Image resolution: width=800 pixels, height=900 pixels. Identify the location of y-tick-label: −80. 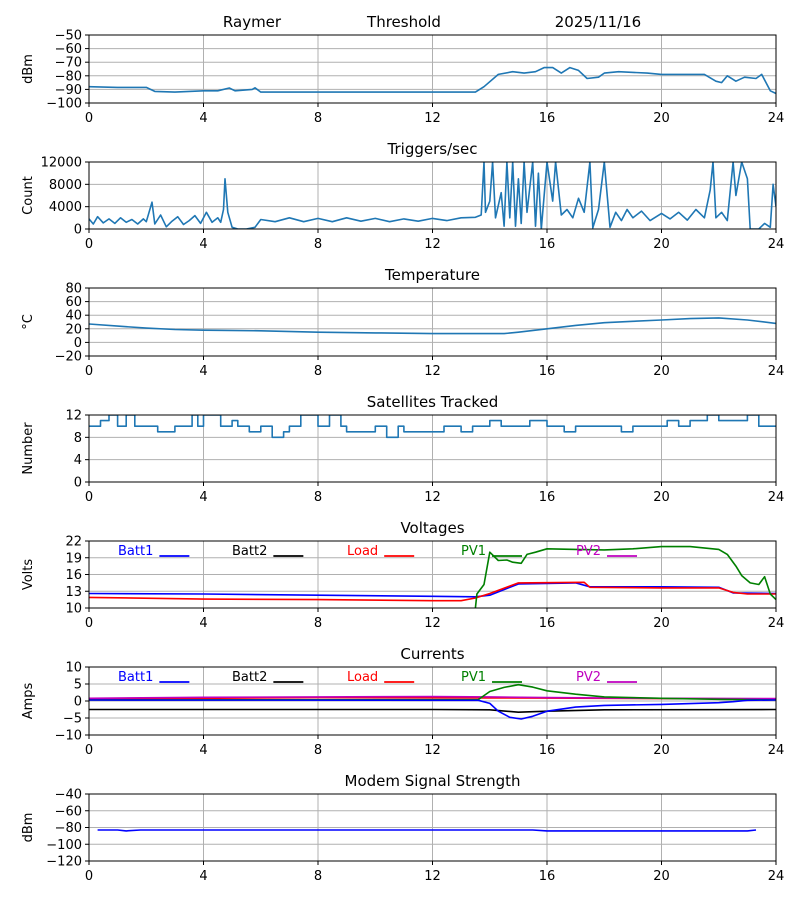
(68, 828).